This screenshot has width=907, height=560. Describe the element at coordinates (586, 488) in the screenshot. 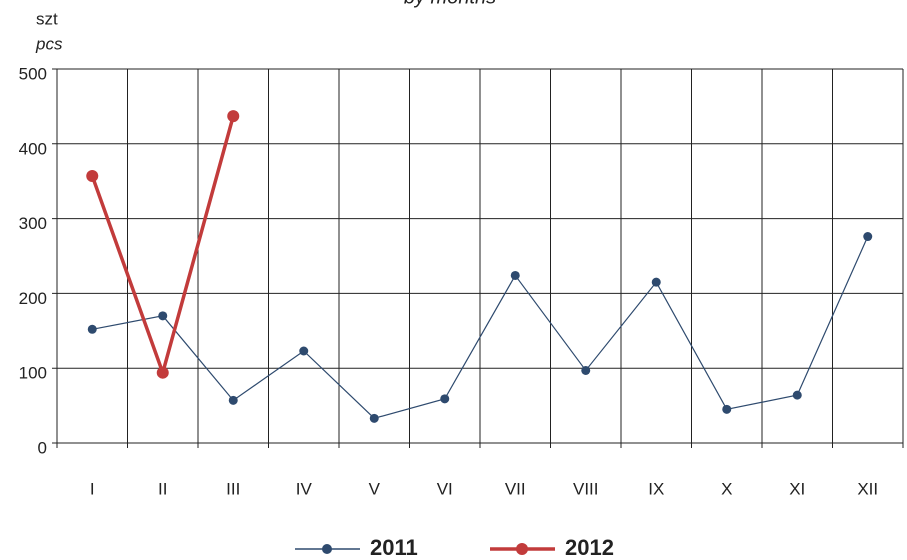

I see `x-tick-label: VIII` at that location.